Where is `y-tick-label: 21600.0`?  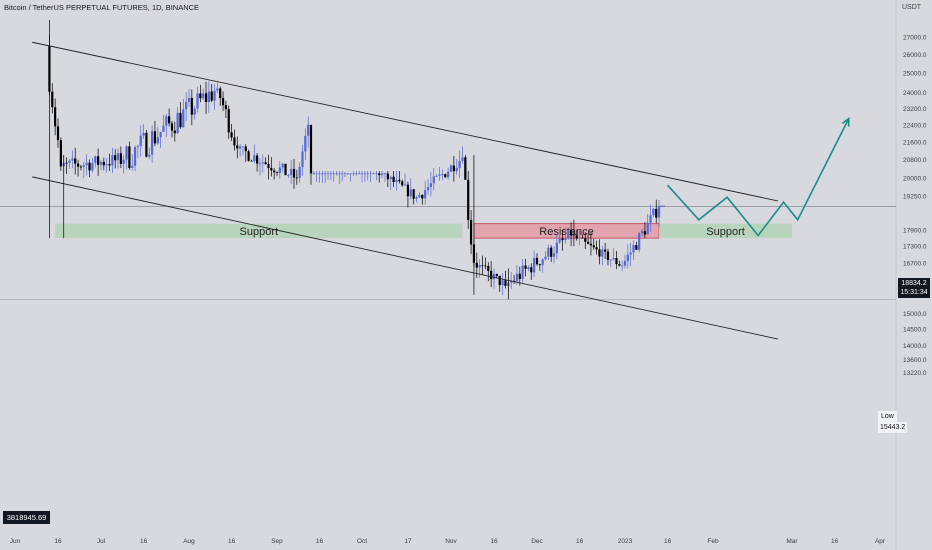
y-tick-label: 21600.0 is located at coordinates (915, 142).